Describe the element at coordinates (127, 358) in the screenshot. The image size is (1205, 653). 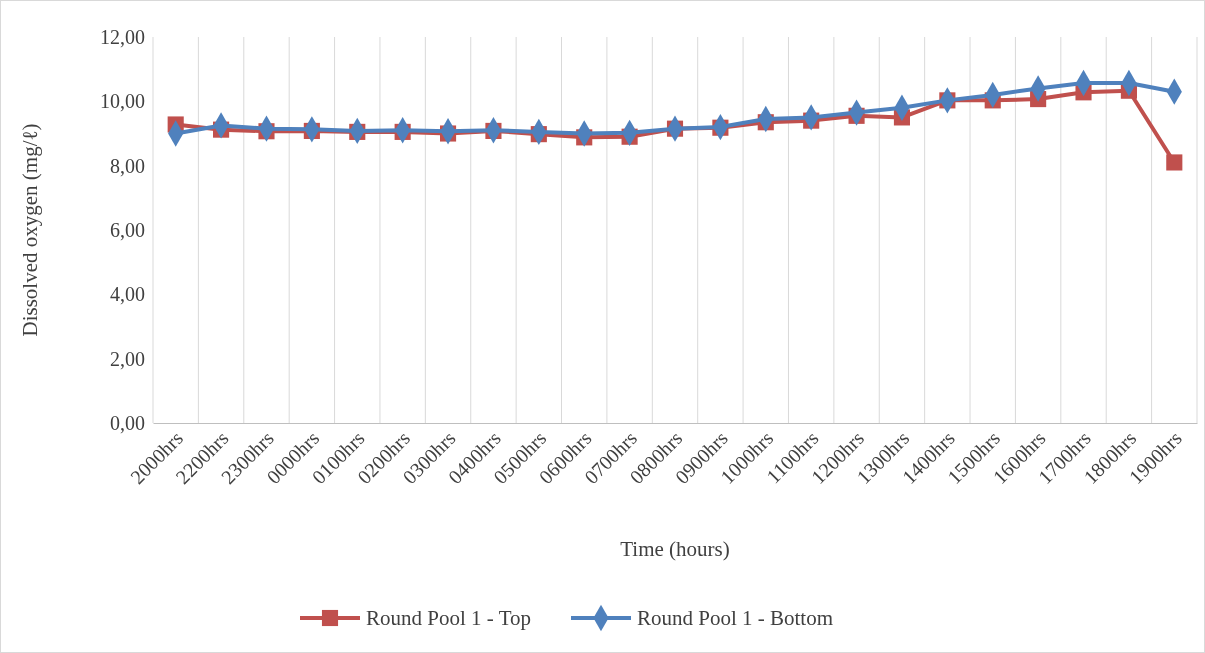
I see `y-tick-label: 2,00` at that location.